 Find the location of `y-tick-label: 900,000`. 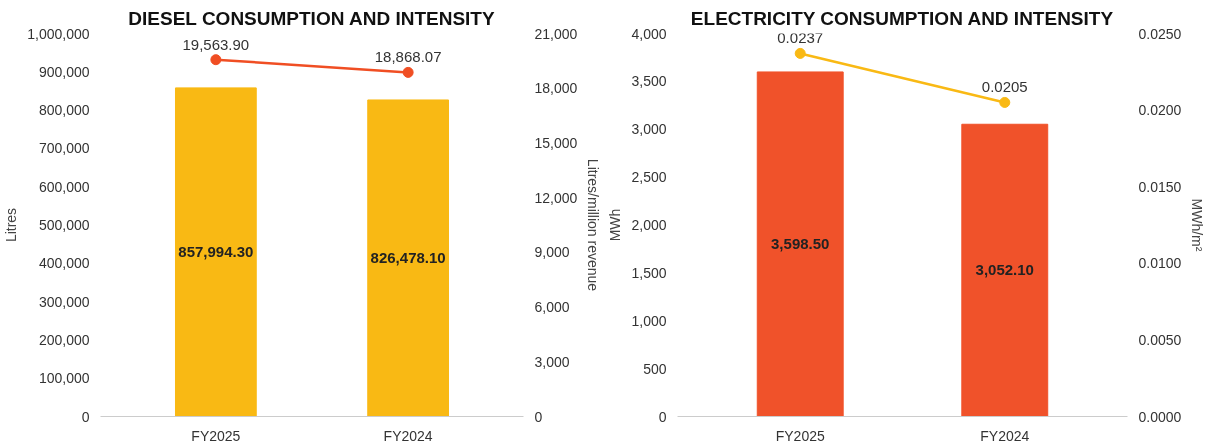

y-tick-label: 900,000 is located at coordinates (64, 71).